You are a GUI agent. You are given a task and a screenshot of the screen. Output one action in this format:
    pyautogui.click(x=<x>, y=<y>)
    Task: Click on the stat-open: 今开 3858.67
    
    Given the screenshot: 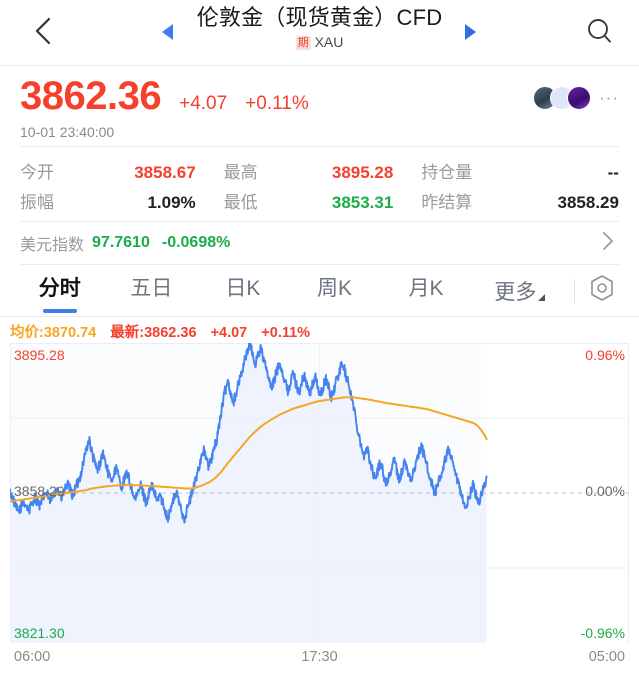 What is the action you would take?
    pyautogui.click(x=122, y=170)
    